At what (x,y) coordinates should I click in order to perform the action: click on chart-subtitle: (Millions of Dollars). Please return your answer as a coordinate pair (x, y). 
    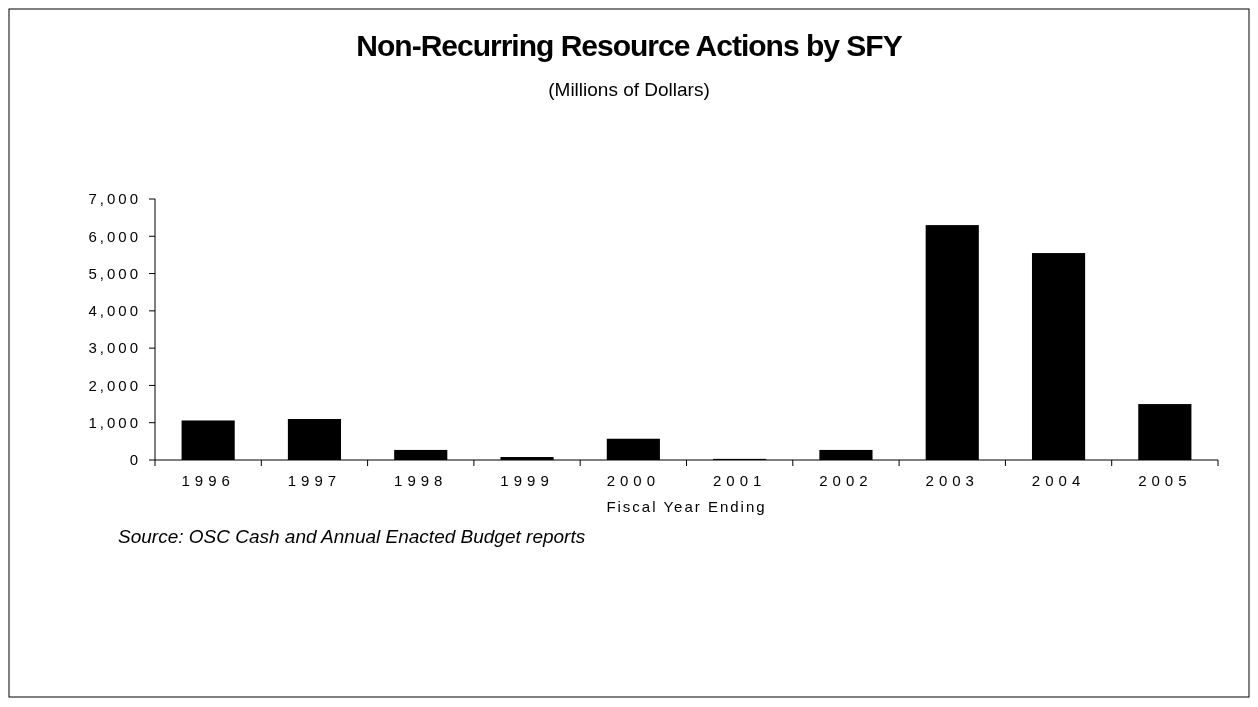
    Looking at the image, I should click on (629, 89).